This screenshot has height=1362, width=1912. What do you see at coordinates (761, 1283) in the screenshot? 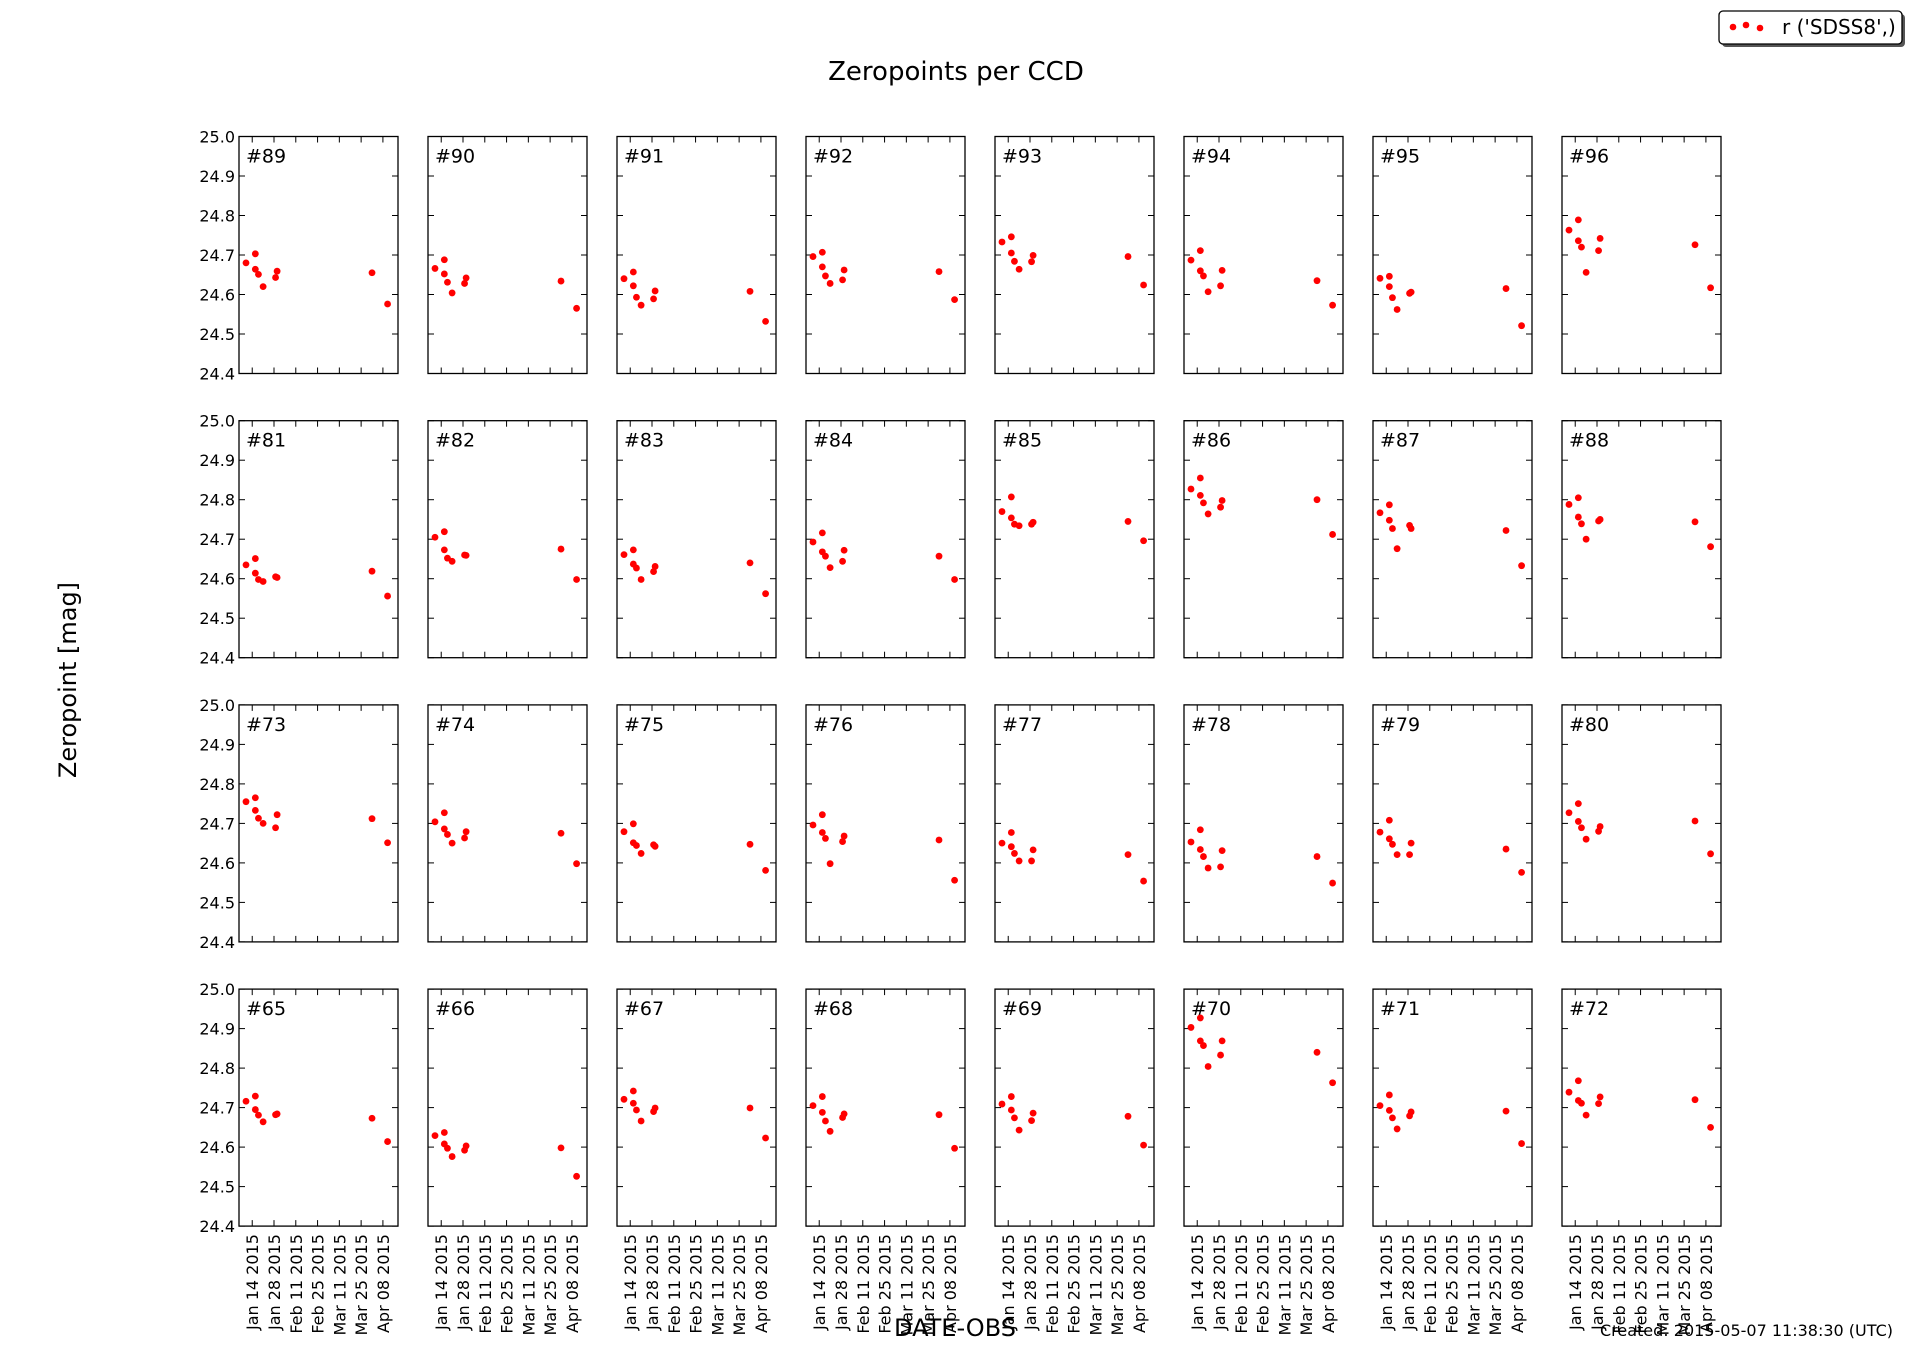
I see `x-tick-label: Apr 08 2015` at bounding box center [761, 1283].